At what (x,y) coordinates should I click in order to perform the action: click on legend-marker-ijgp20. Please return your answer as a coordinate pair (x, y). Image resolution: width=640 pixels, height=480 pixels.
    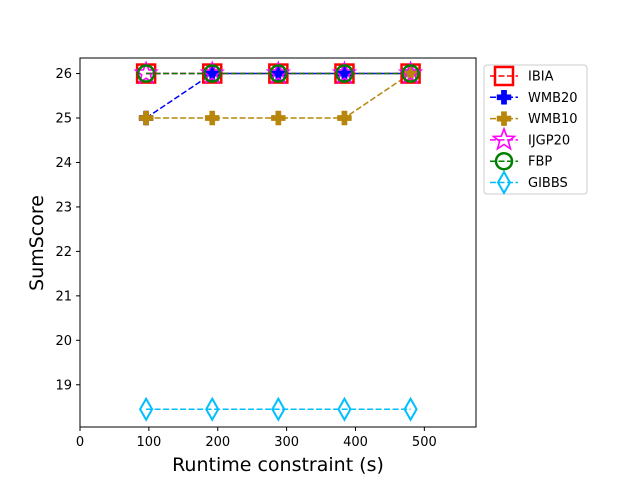
    Looking at the image, I should click on (504, 138).